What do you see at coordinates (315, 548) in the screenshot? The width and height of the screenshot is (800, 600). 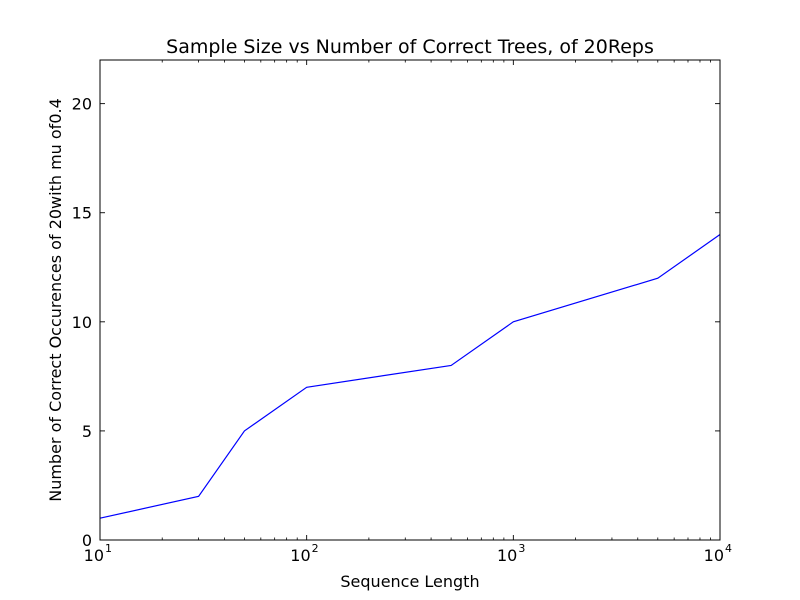 I see `x-tick-label-exponent: 2` at bounding box center [315, 548].